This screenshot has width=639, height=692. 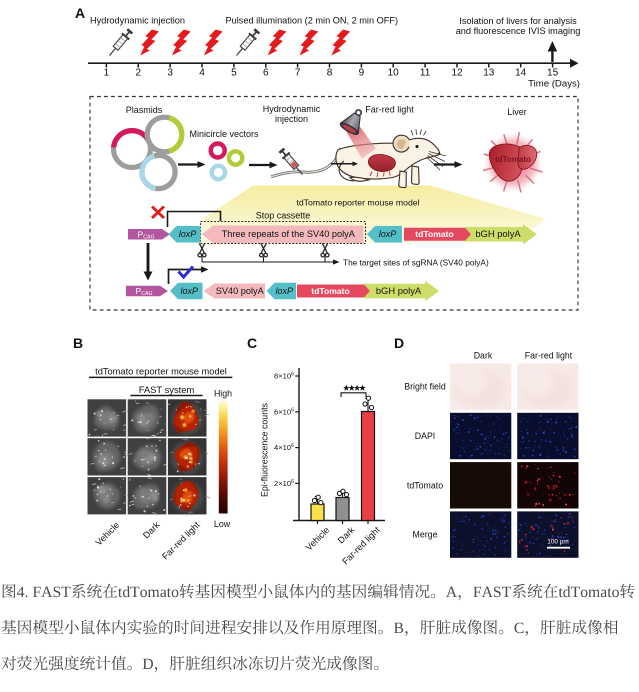 What do you see at coordinates (224, 134) in the screenshot?
I see `svg-text: Minicircle vectors` at bounding box center [224, 134].